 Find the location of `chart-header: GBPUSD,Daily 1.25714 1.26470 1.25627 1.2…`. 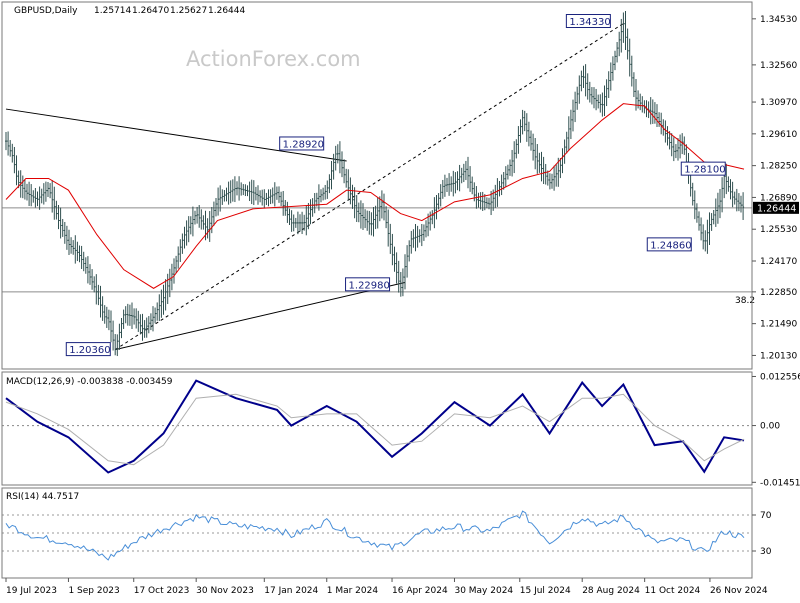

chart-header: GBPUSD,Daily 1.25714 1.26470 1.25627 1.2… is located at coordinates (129, 11).